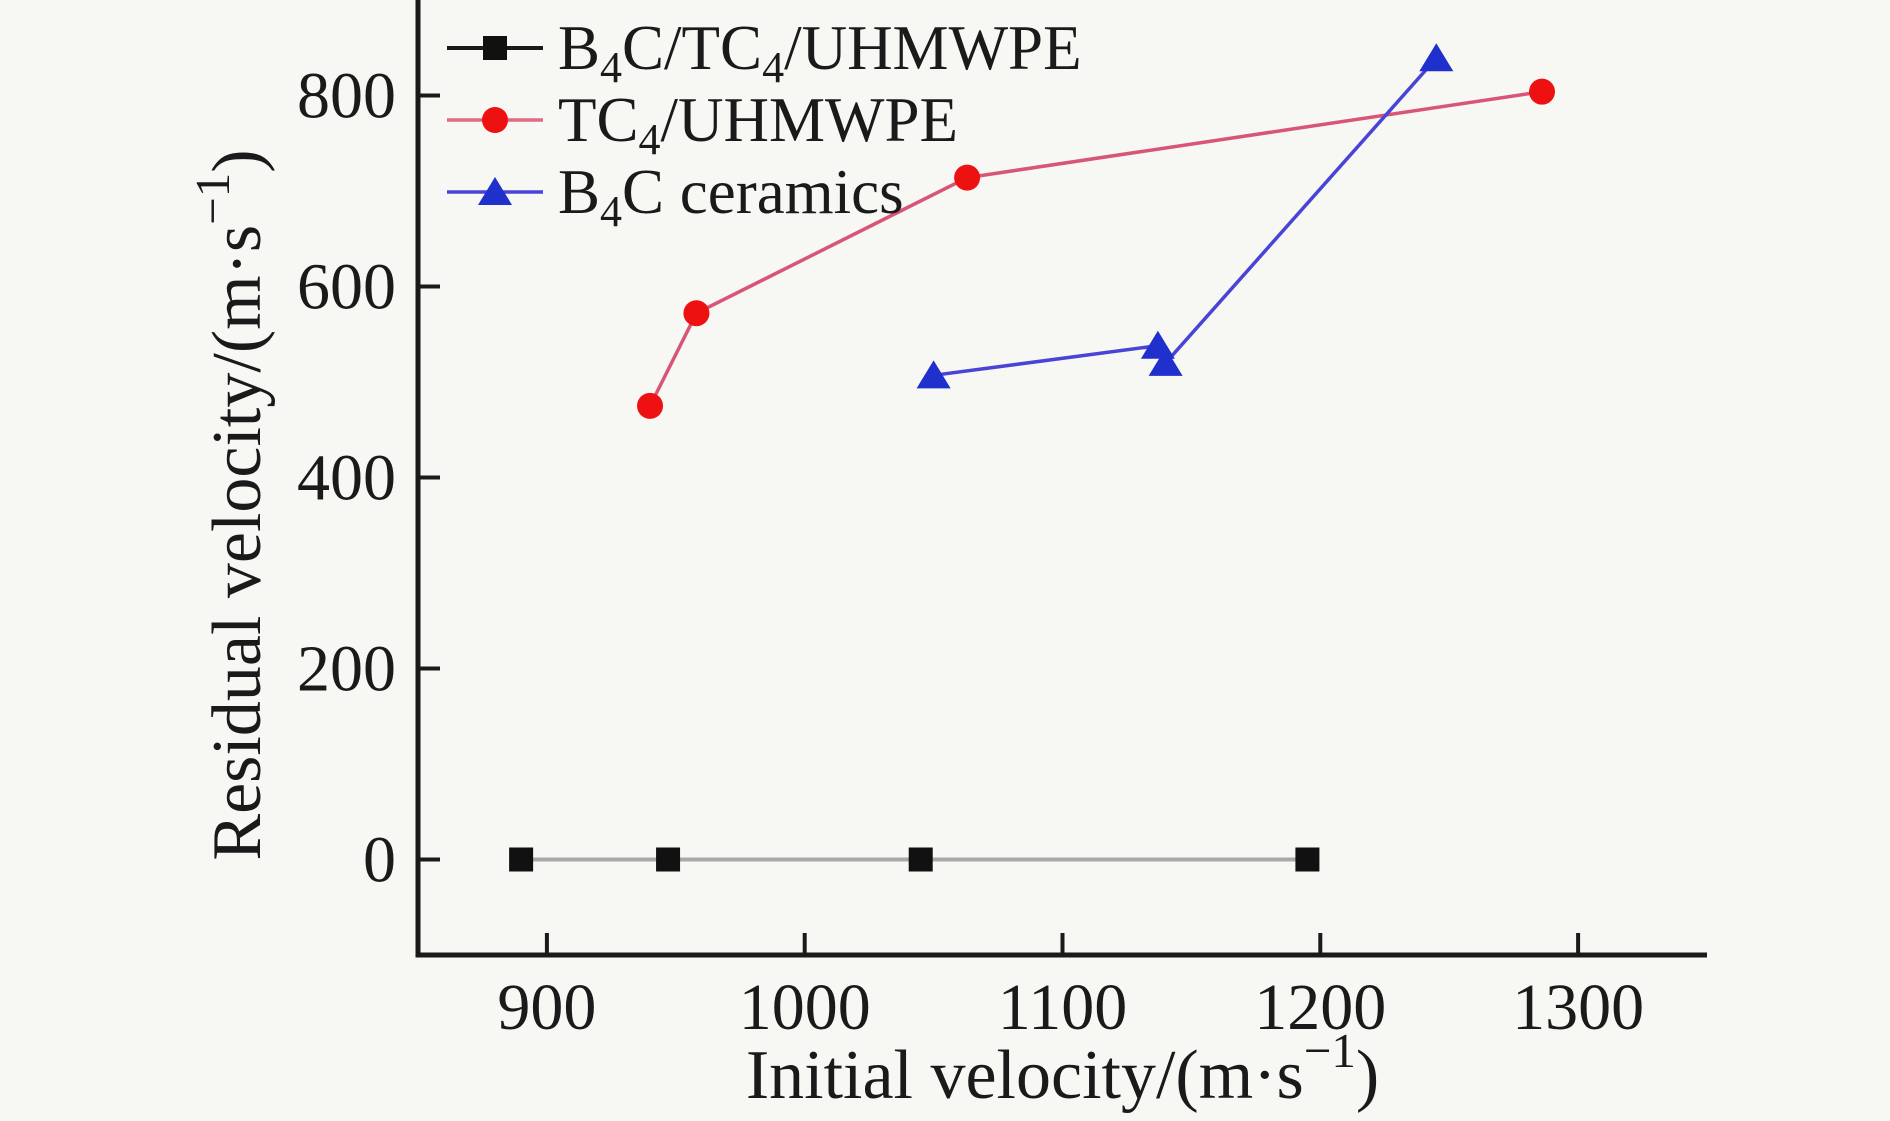 Image resolution: width=1890 pixels, height=1121 pixels. I want to click on legend-row-3: B4C ceramics, so click(675, 196).